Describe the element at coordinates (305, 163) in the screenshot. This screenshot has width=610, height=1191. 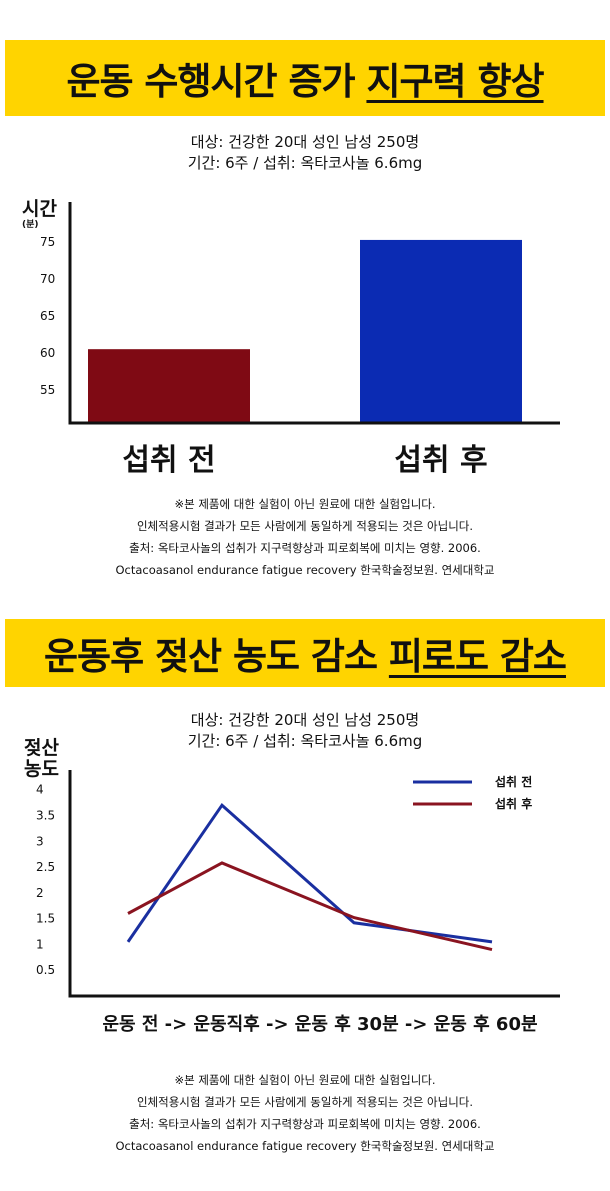
I see `endurance-subtitle-line2: 기간: 6주 / 섭취: 옥타코사놀 6.6mg` at that location.